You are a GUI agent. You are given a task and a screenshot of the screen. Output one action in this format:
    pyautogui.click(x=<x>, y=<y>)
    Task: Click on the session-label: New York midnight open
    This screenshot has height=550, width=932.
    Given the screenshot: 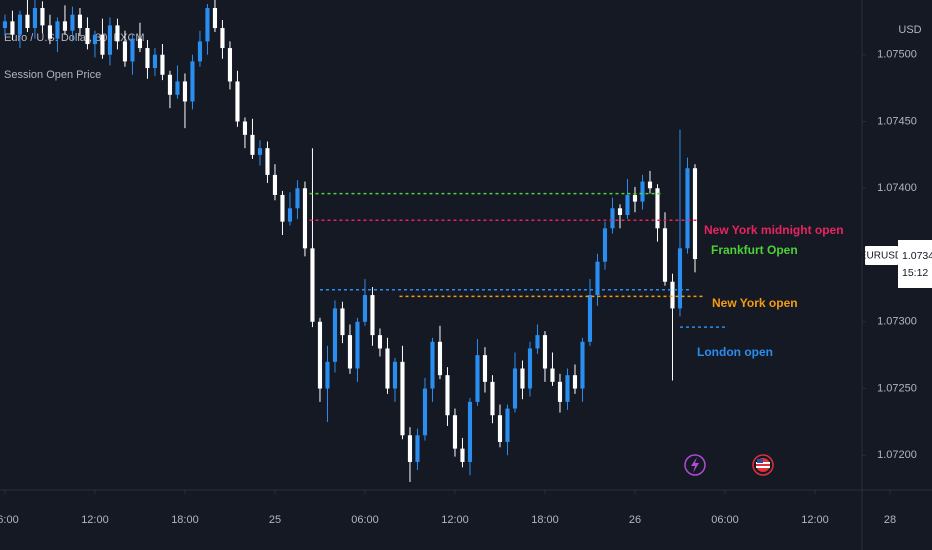 What is the action you would take?
    pyautogui.click(x=774, y=230)
    